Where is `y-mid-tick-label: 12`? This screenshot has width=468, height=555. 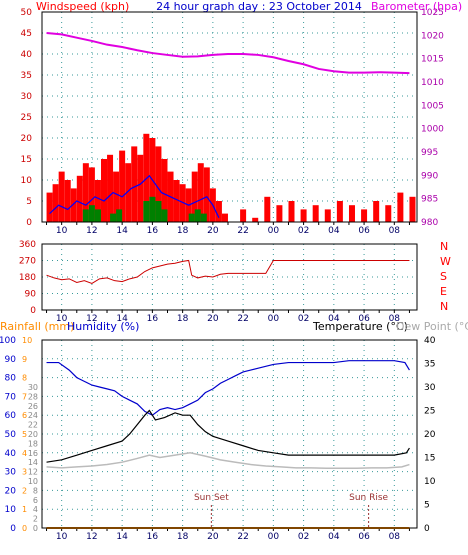
y-mid-tick-label: 12 is located at coordinates (33, 472).